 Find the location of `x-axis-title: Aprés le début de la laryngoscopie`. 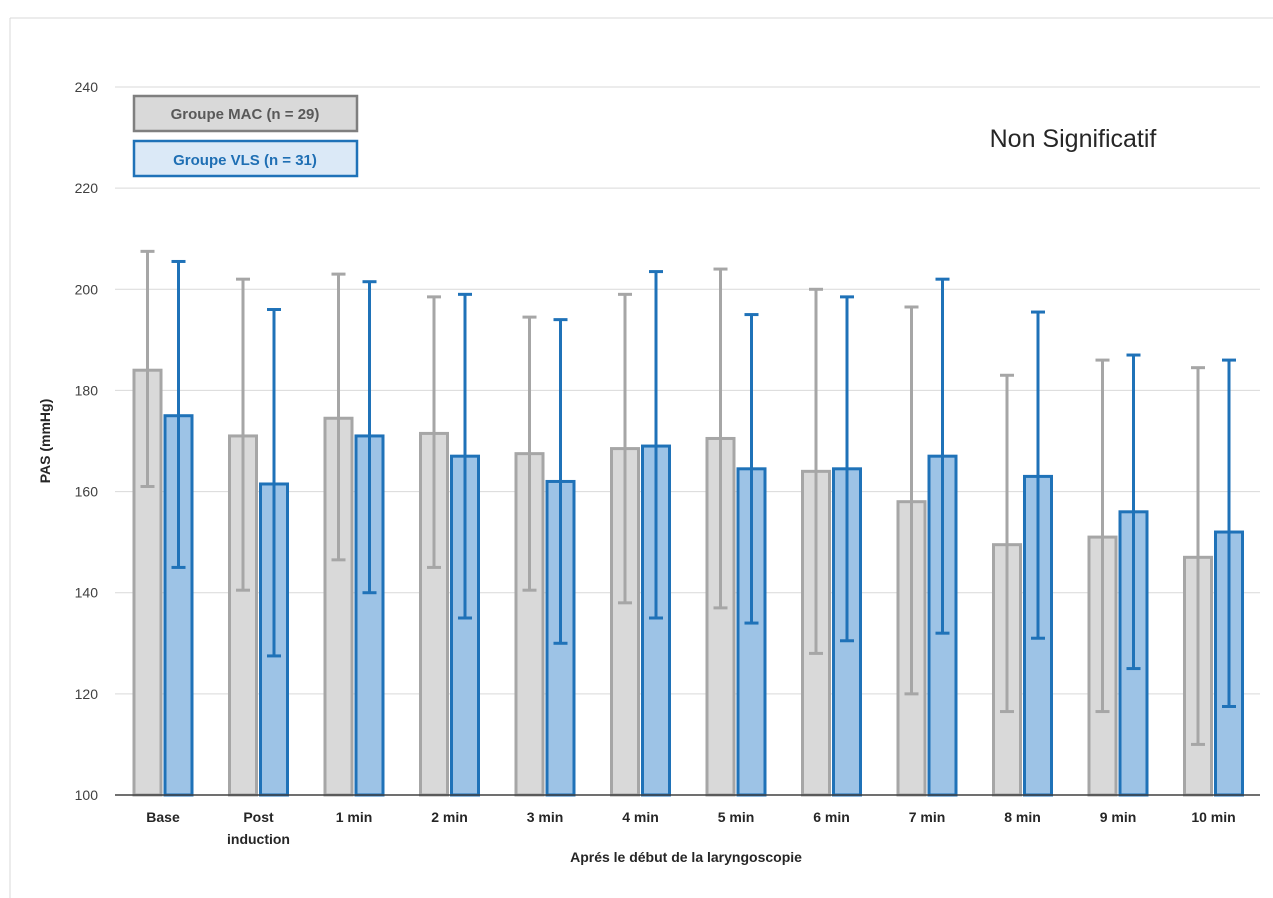

x-axis-title: Aprés le début de la laryngoscopie is located at coordinates (686, 857).